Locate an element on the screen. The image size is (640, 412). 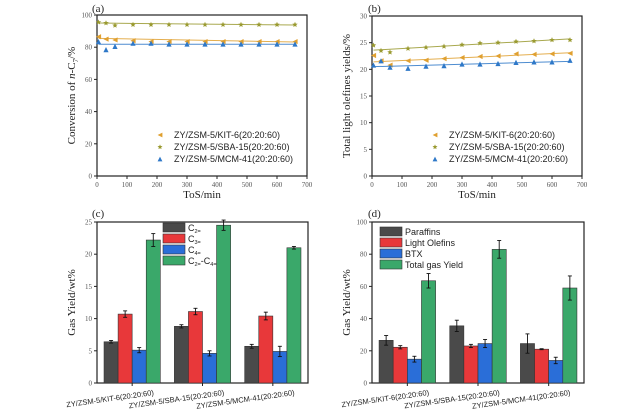
legend-item: ZY/ZSM-5/KIT-6(20:20:60) is located at coordinates (218, 135).